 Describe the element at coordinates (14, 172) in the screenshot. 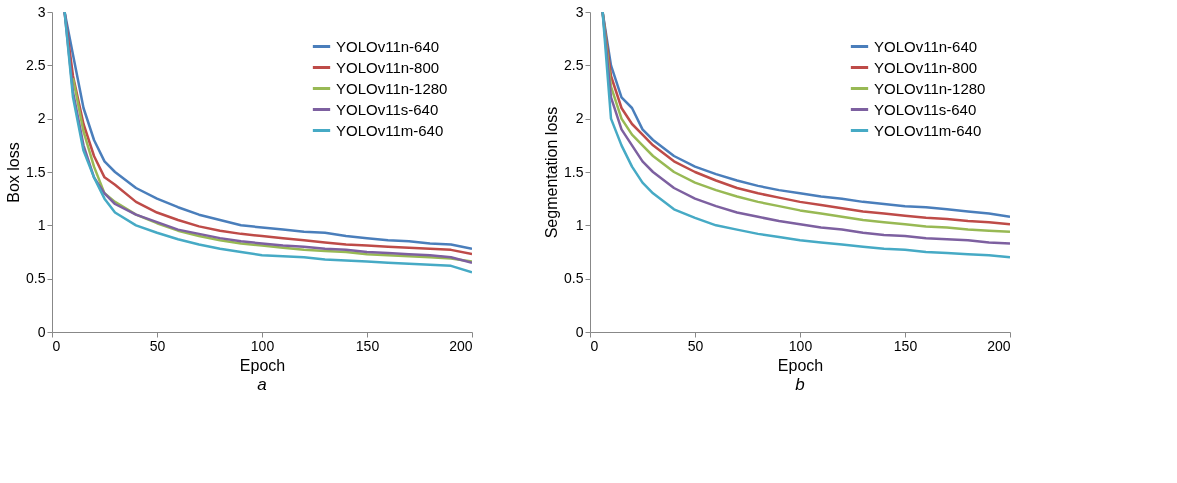

I see `y-axis-title: Box loss` at that location.